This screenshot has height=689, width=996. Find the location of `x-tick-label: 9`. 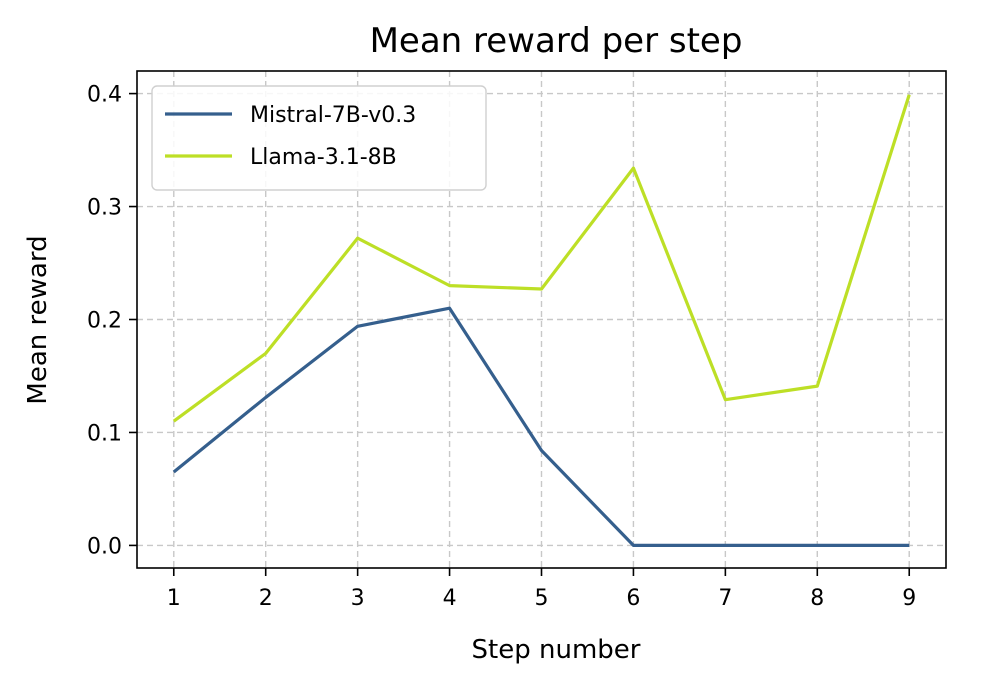

x-tick-label: 9 is located at coordinates (909, 598).